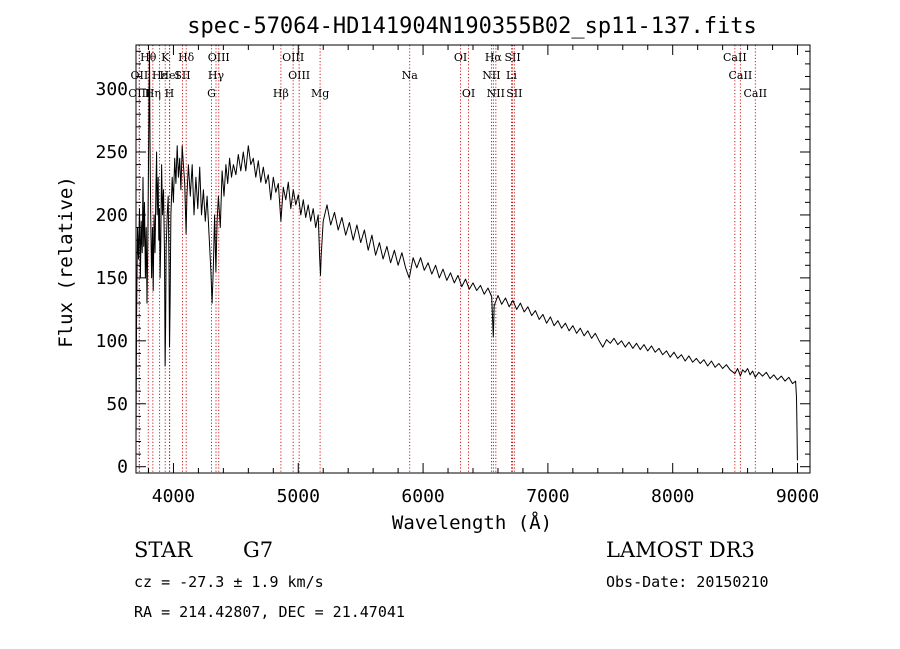 This screenshot has height=649, width=900. Describe the element at coordinates (687, 582) in the screenshot. I see `obs-date: Obs-Date: 20150210` at that location.